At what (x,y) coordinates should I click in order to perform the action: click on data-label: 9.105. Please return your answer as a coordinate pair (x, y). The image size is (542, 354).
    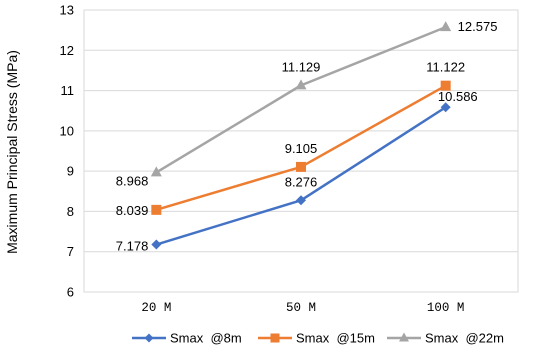
    Looking at the image, I should click on (301, 148).